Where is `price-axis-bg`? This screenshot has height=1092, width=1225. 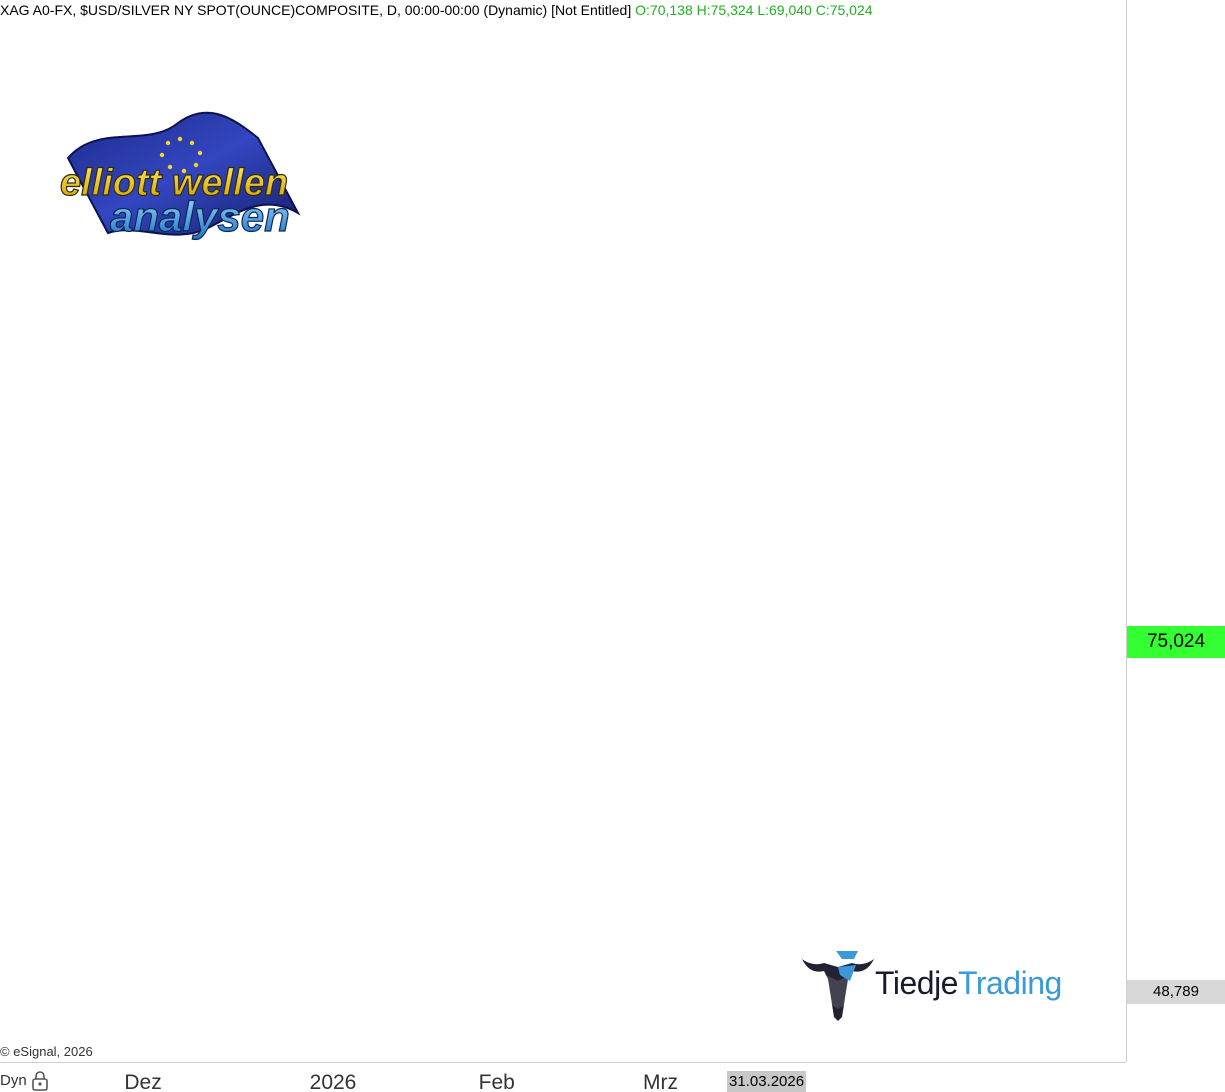 price-axis-bg is located at coordinates (1176, 531).